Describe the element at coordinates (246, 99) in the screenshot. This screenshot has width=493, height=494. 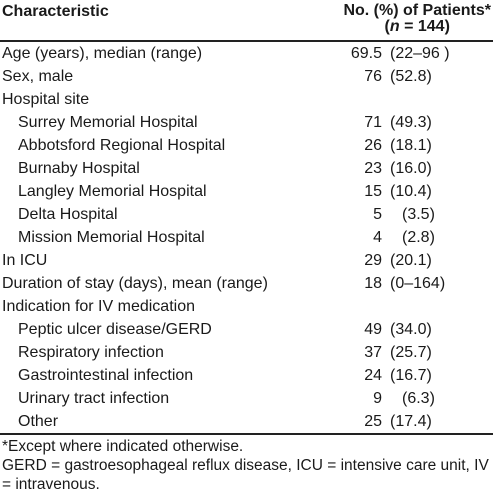
I see `table-row-section-heading: Hospital site` at that location.